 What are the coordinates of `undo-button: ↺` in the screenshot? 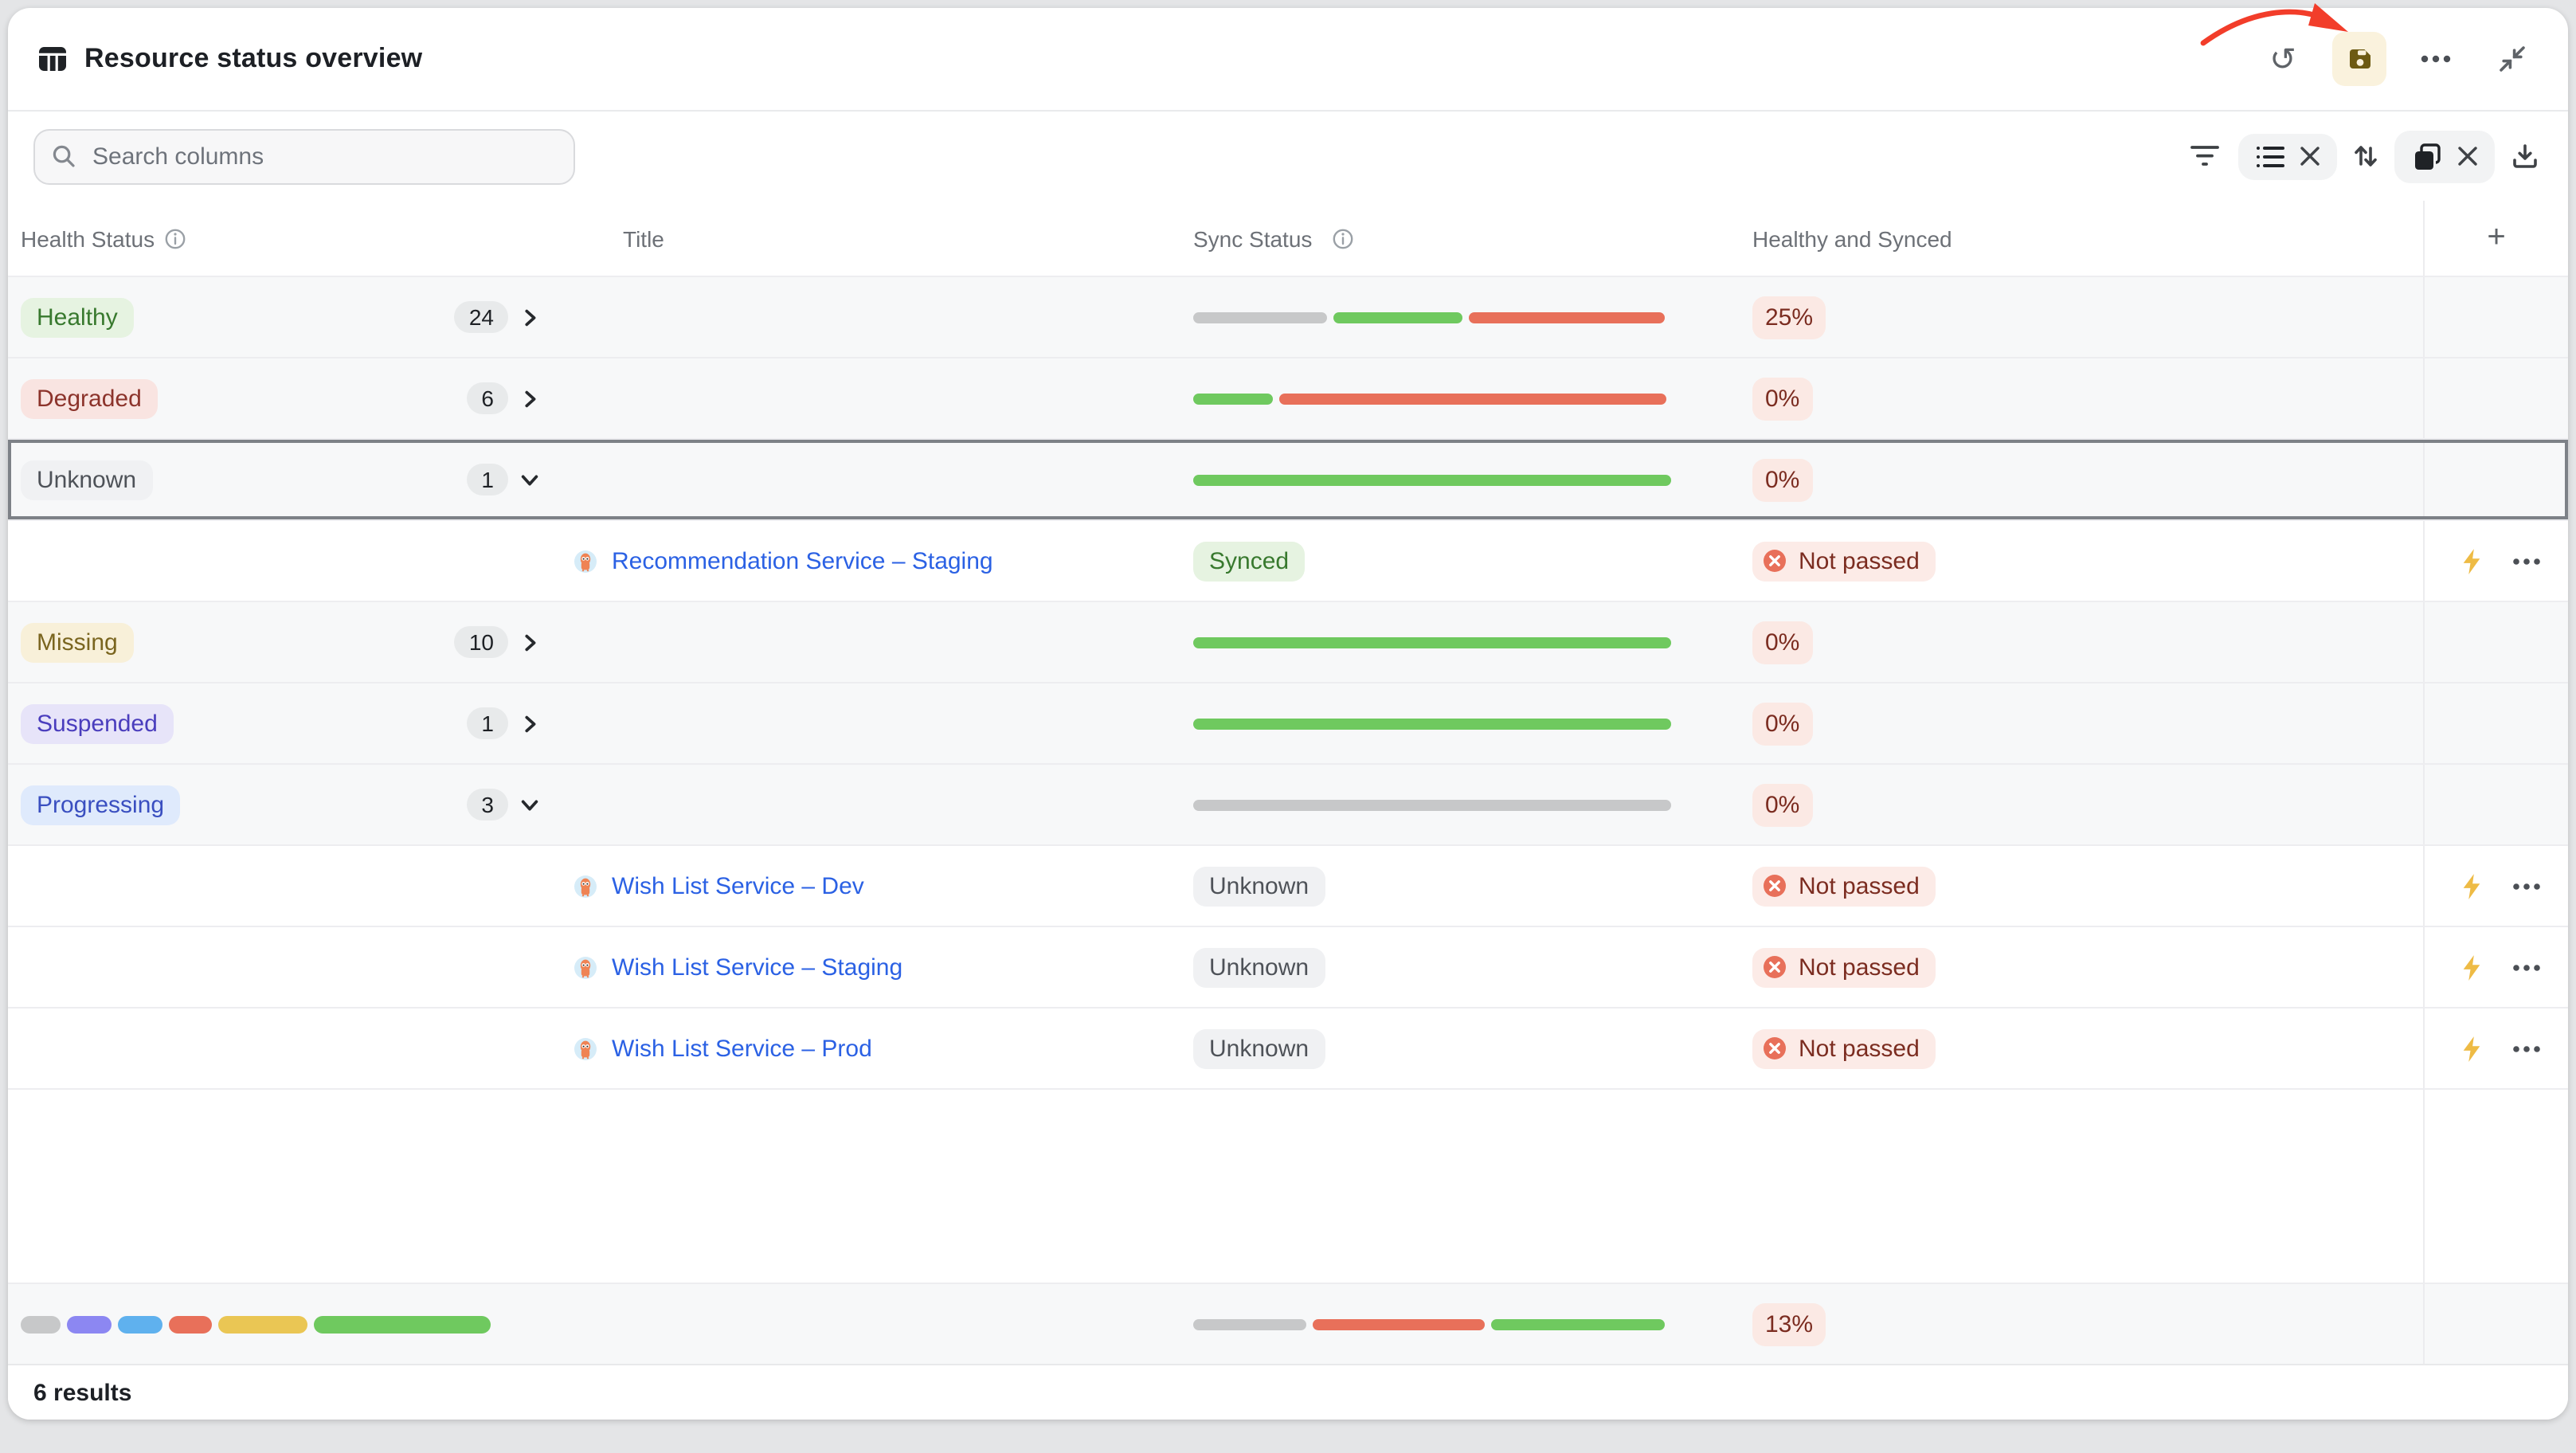 It's located at (2283, 59).